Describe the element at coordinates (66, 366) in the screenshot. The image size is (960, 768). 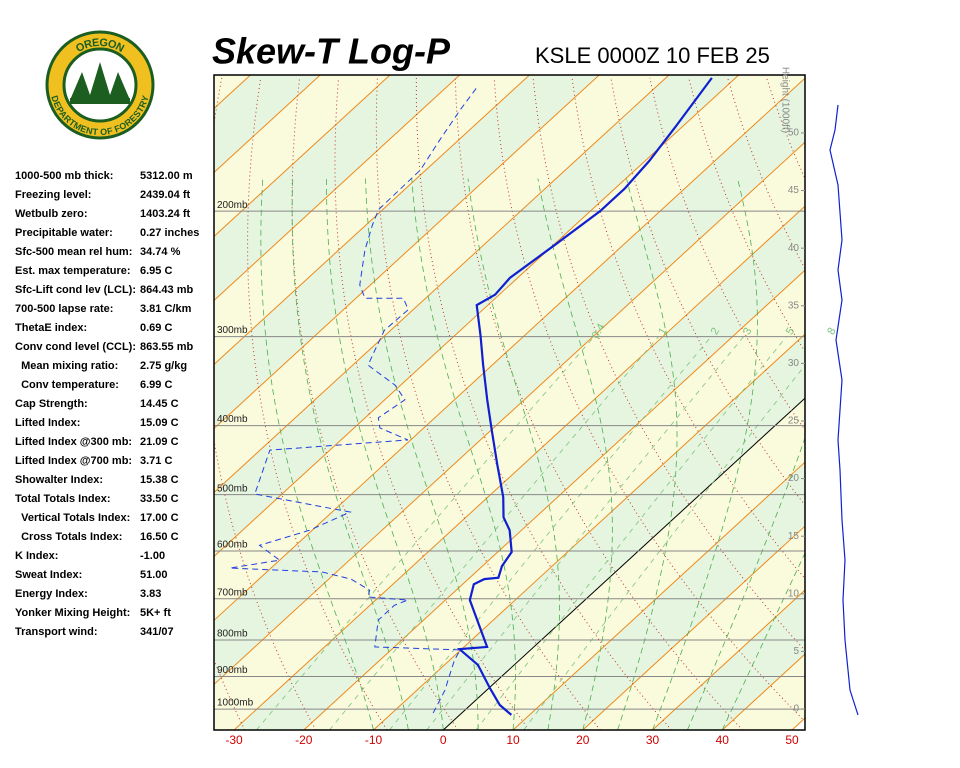
I see `index-label: Mean mixing ratio:` at that location.